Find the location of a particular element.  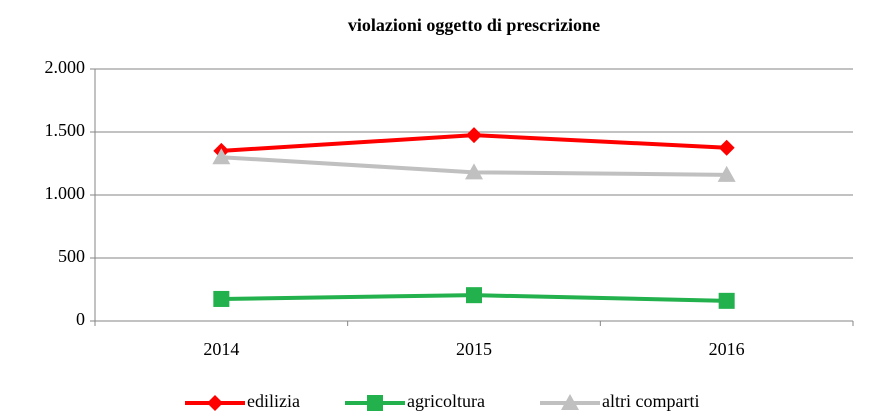

y-tick-label: 2.000 is located at coordinates (65, 67).